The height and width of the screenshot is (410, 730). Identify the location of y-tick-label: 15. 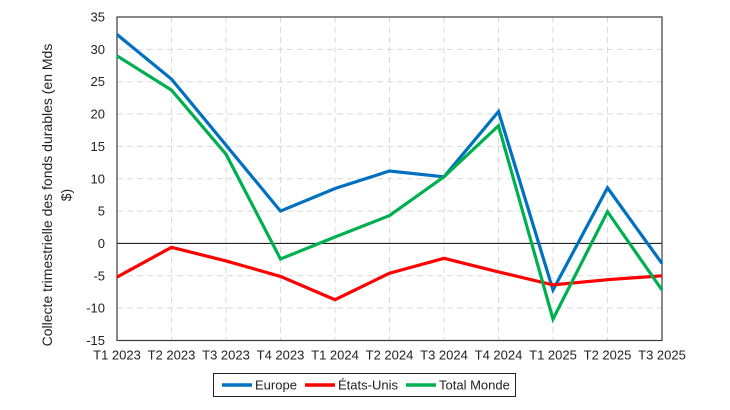
(98, 146).